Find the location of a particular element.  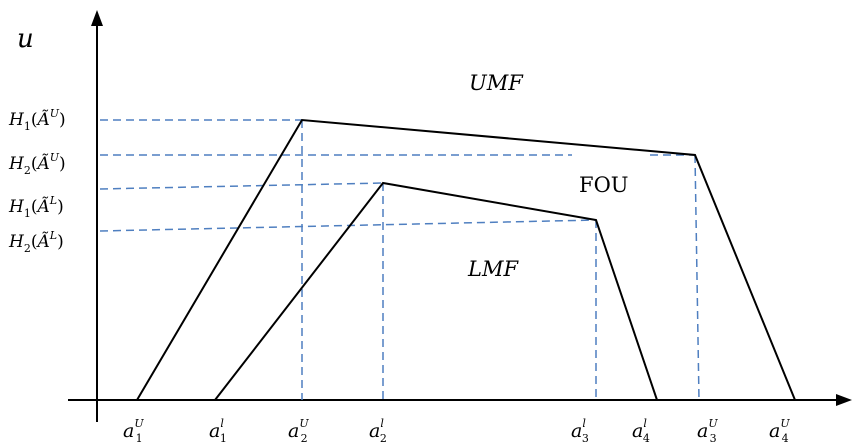

y-tick-label-h2-upper: H2(ÃU) is located at coordinates (37, 164).